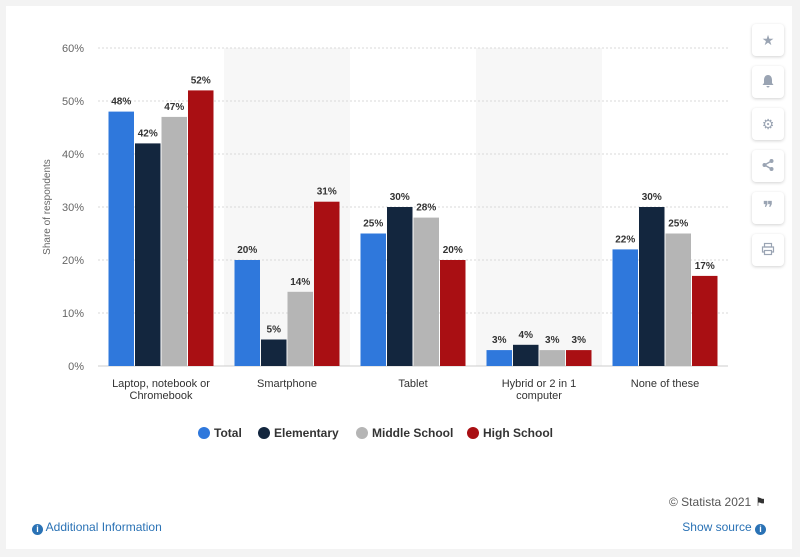 This screenshot has height=557, width=800. Describe the element at coordinates (426, 208) in the screenshot. I see `data-label: 28%` at that location.